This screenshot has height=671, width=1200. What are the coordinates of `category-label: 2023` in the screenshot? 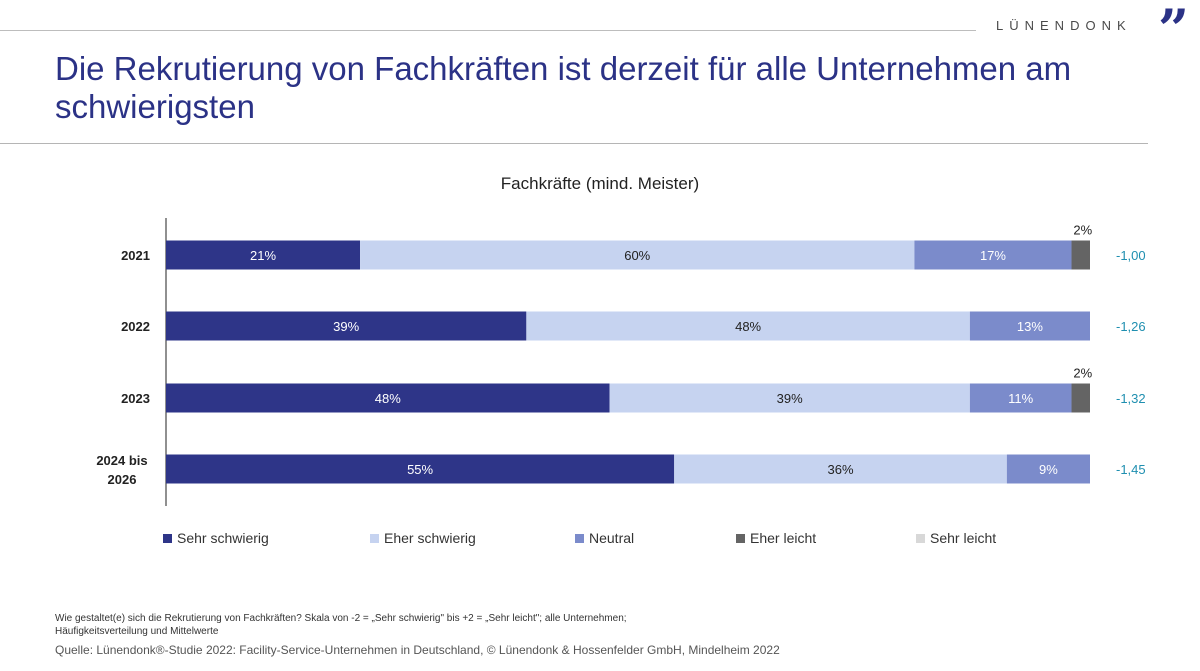 It's located at (135, 398).